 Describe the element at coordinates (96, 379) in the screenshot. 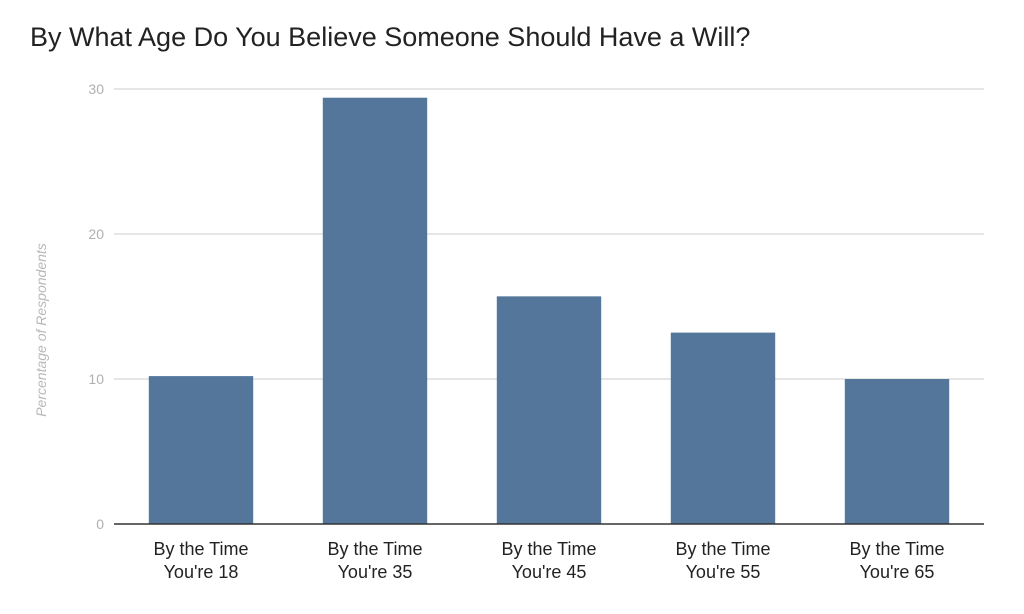

I see `y-tick-label: 10` at that location.